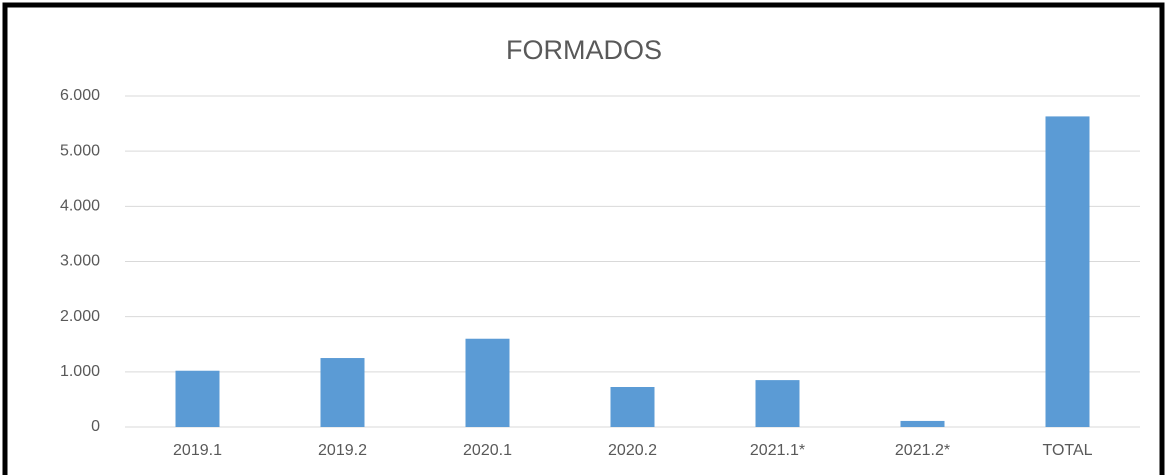  I want to click on x-tick-label: 2021.2*, so click(922, 450).